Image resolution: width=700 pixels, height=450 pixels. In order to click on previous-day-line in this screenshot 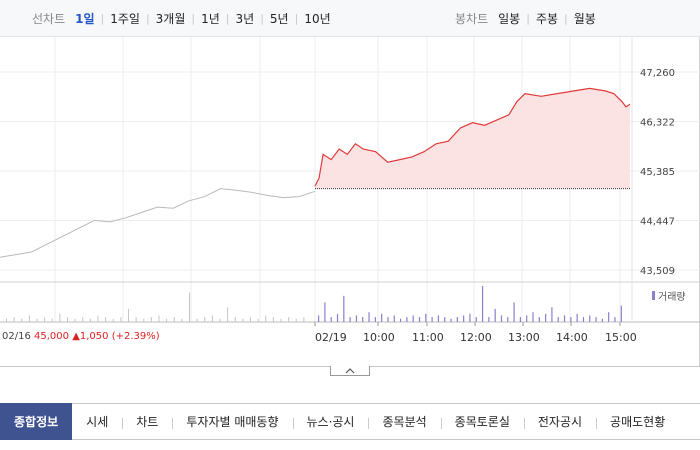, I will do `click(158, 223)`.